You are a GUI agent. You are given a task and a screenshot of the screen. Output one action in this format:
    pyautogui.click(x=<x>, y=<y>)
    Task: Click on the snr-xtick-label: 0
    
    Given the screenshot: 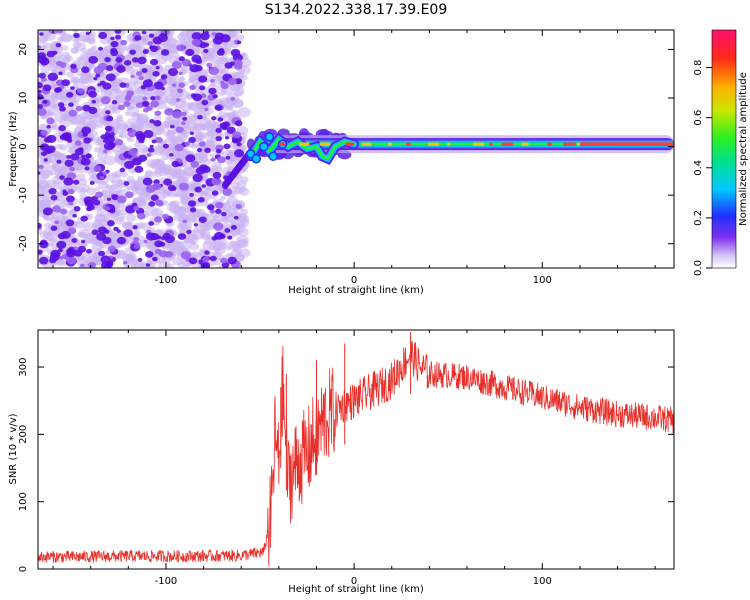 What is the action you would take?
    pyautogui.click(x=354, y=581)
    